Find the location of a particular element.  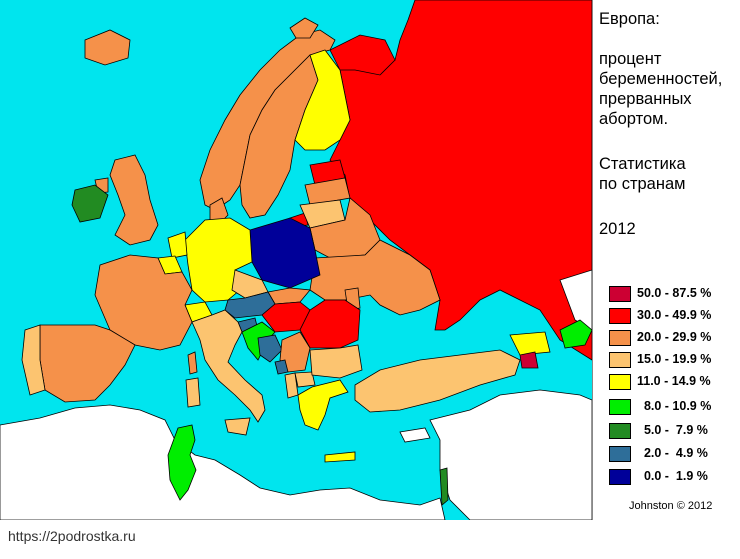

sicily is located at coordinates (237, 426).